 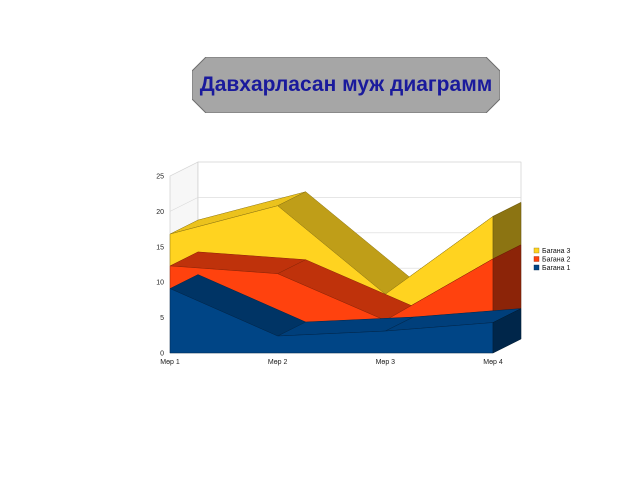 I want to click on chart-title-box: Давхарласан муж диаграмм, so click(x=346, y=85).